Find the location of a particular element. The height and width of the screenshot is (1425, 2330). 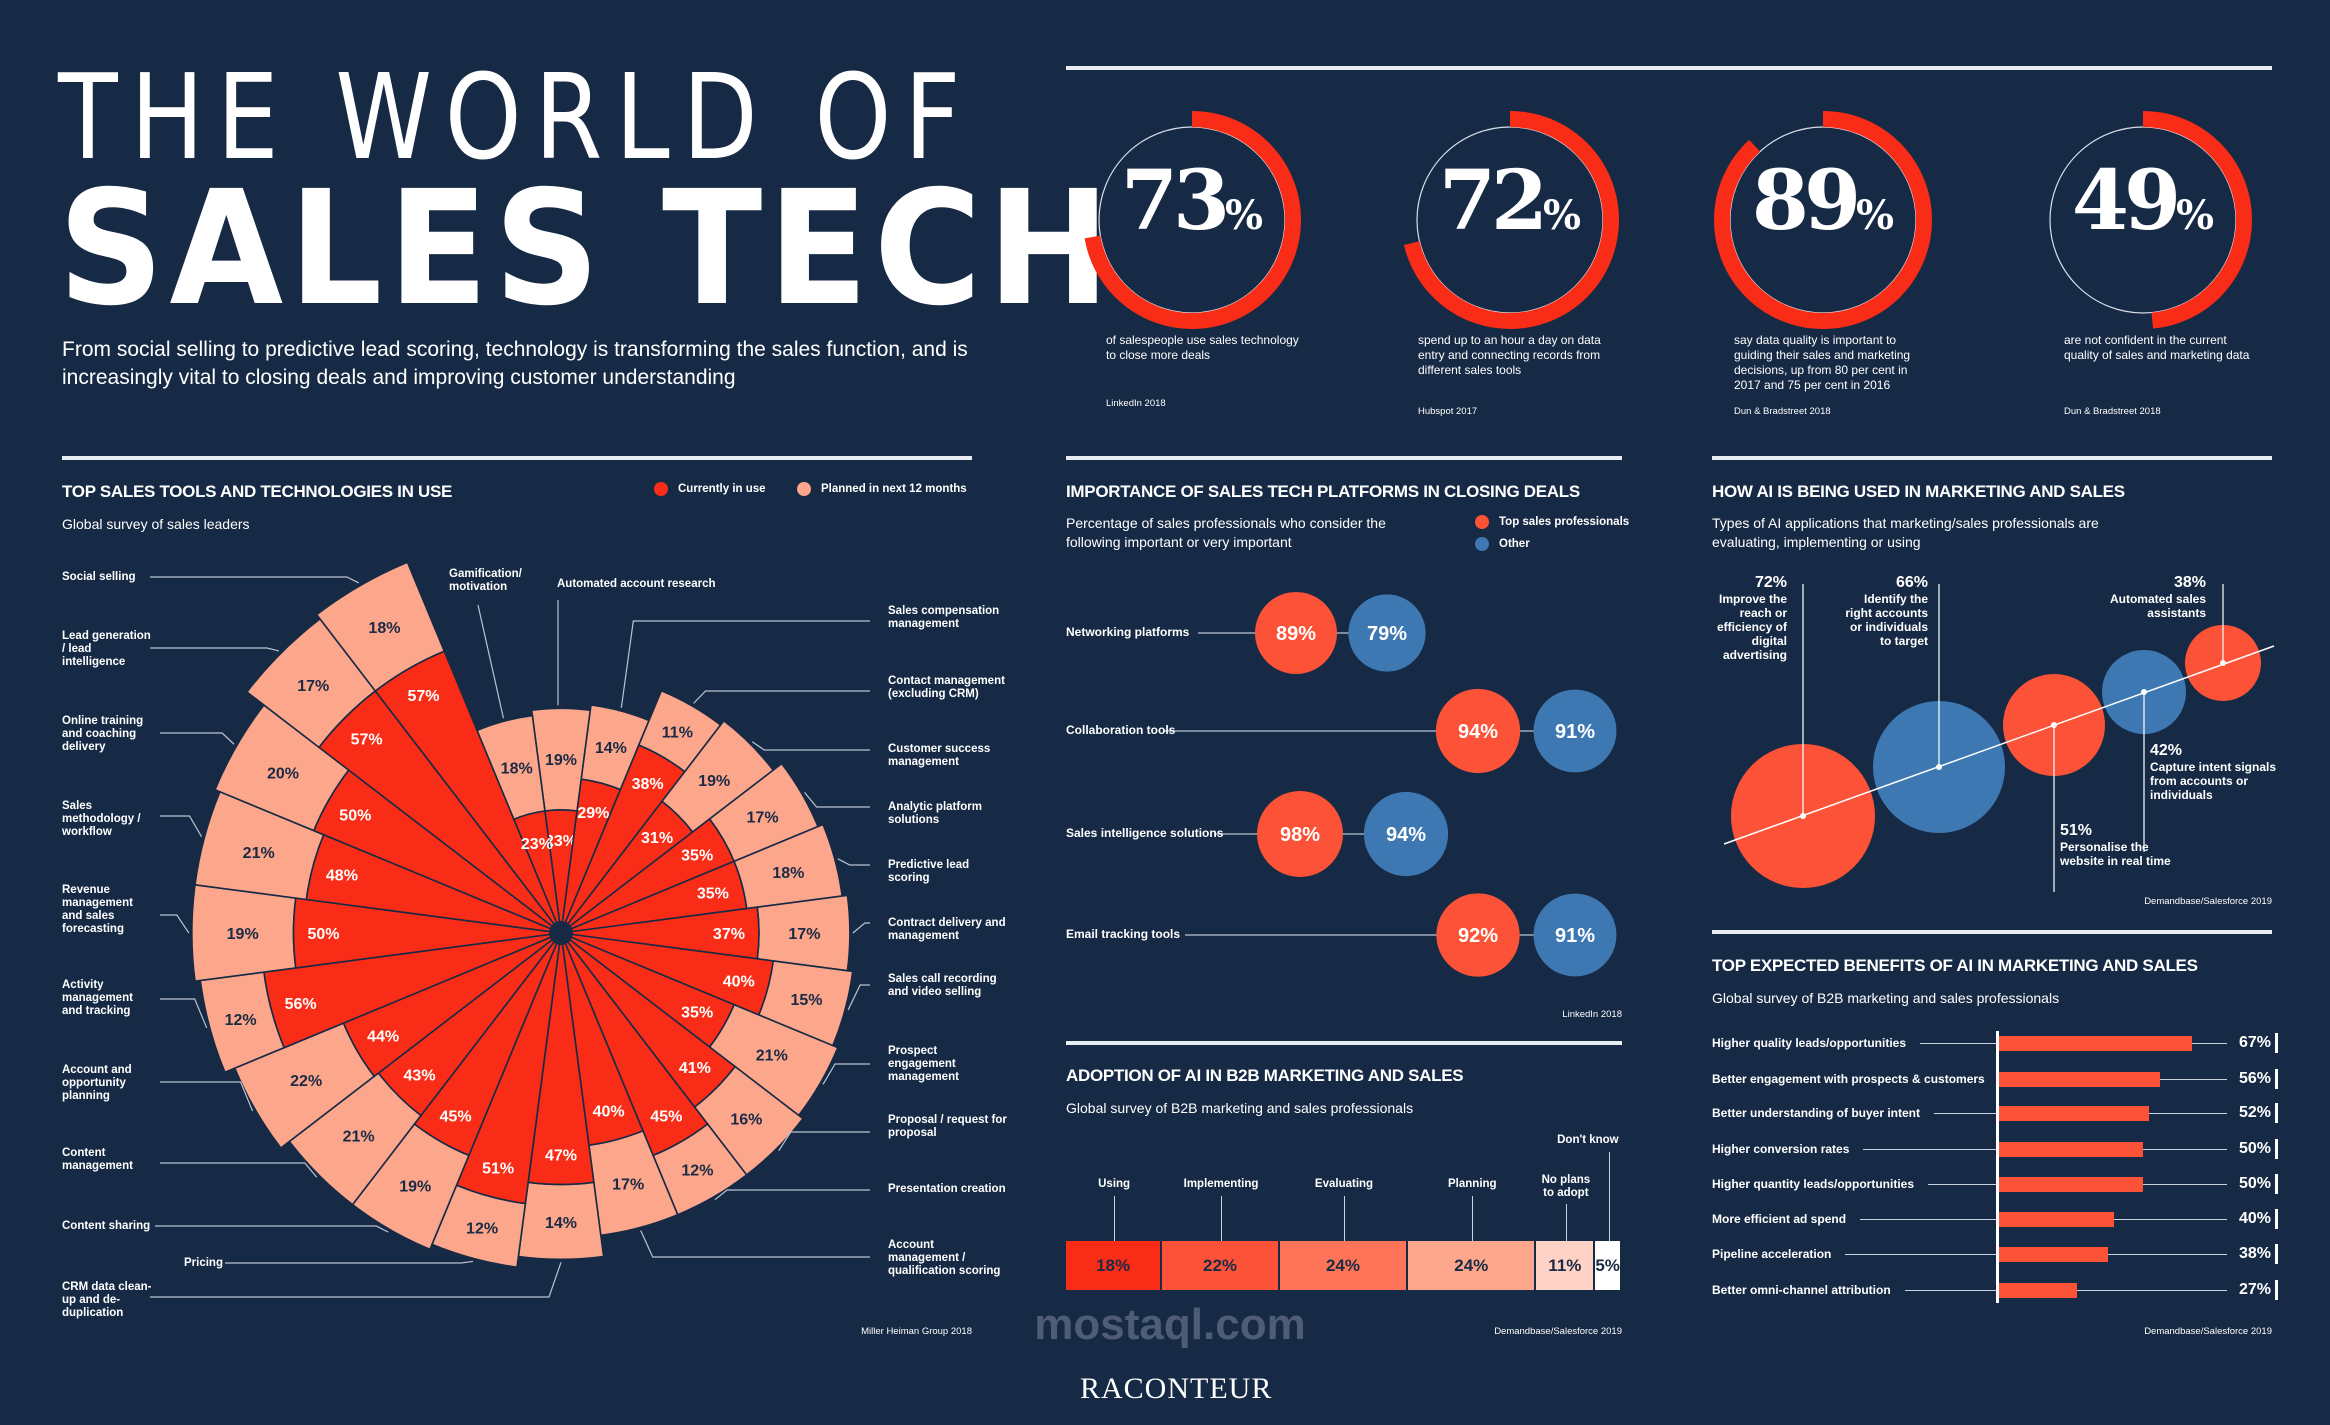

planned-value-label: 12% is located at coordinates (482, 1229).